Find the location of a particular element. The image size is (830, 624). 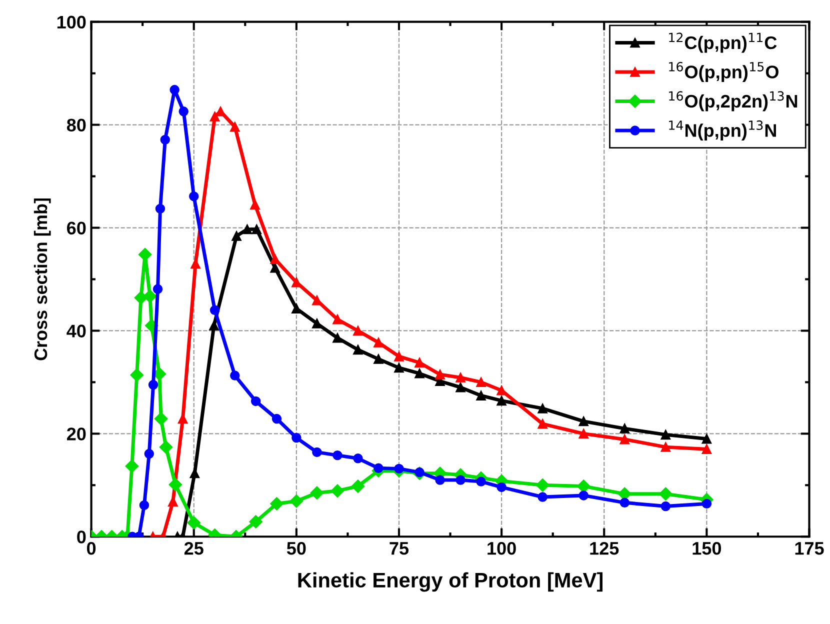

legend-label: $^{16}$O(p,2p2n)$^{13}$N is located at coordinates (733, 101).